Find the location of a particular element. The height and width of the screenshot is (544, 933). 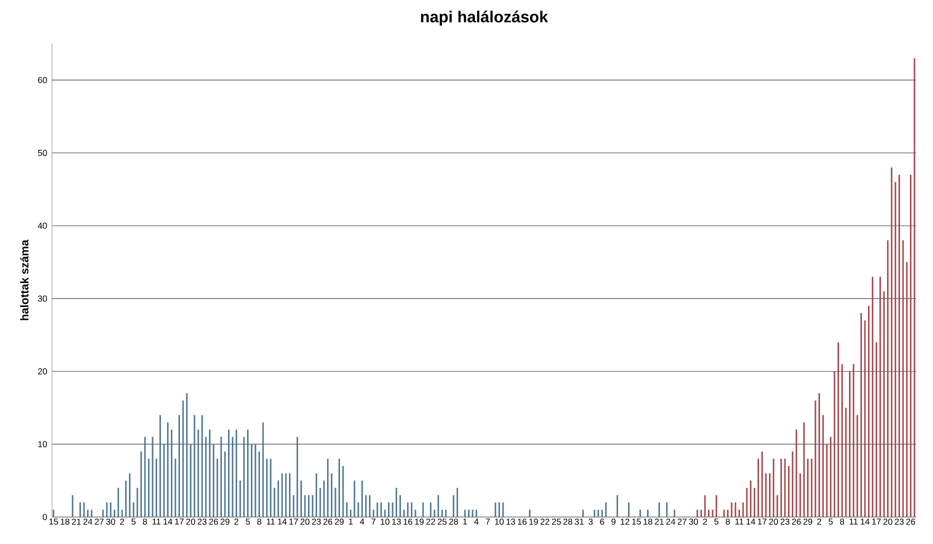

y-axis-title: halottak száma is located at coordinates (24, 280).